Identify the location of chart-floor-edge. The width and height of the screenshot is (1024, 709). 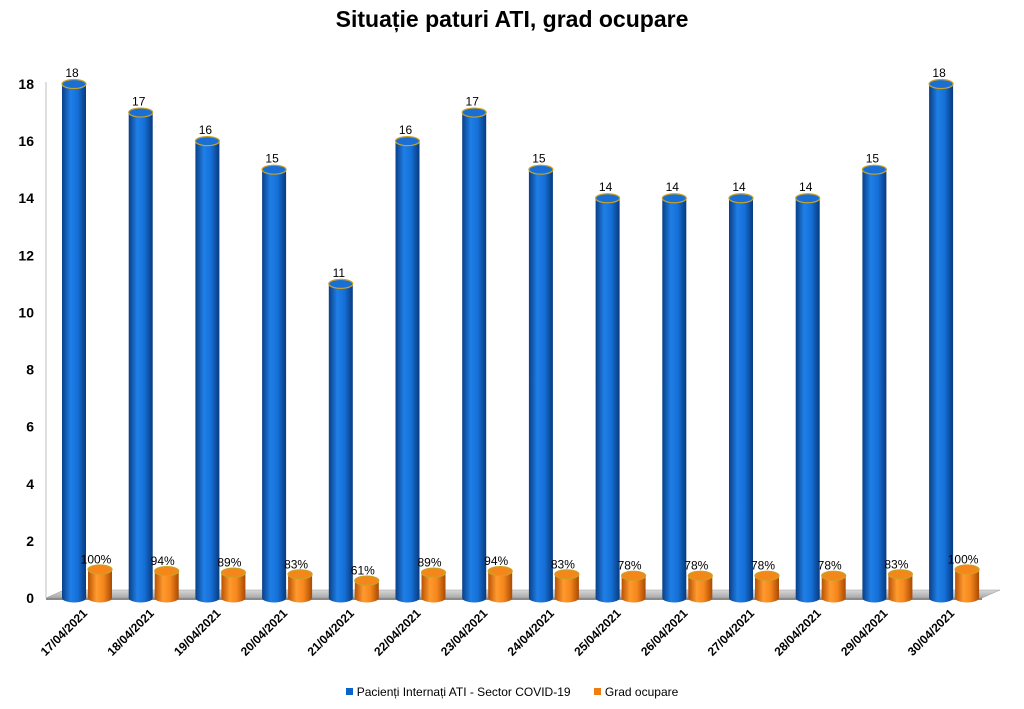
(514, 599).